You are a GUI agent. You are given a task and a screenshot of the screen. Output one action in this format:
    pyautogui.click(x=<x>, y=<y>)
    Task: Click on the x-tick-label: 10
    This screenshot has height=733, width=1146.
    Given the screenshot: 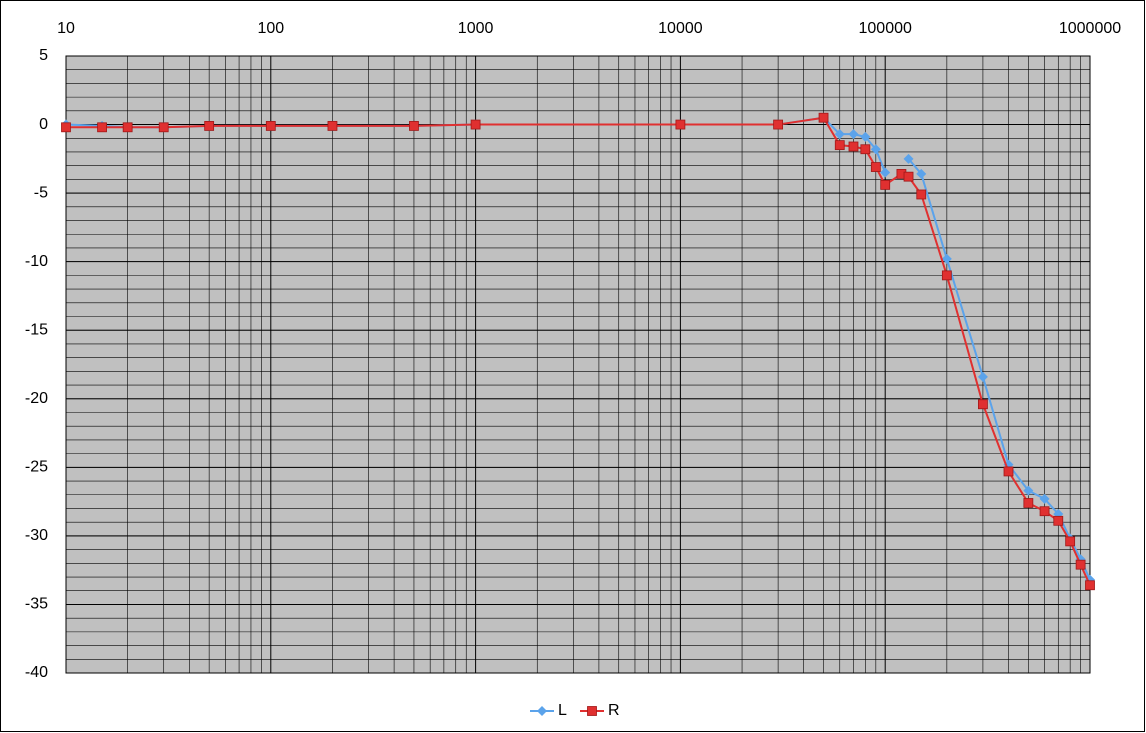 What is the action you would take?
    pyautogui.click(x=66, y=28)
    